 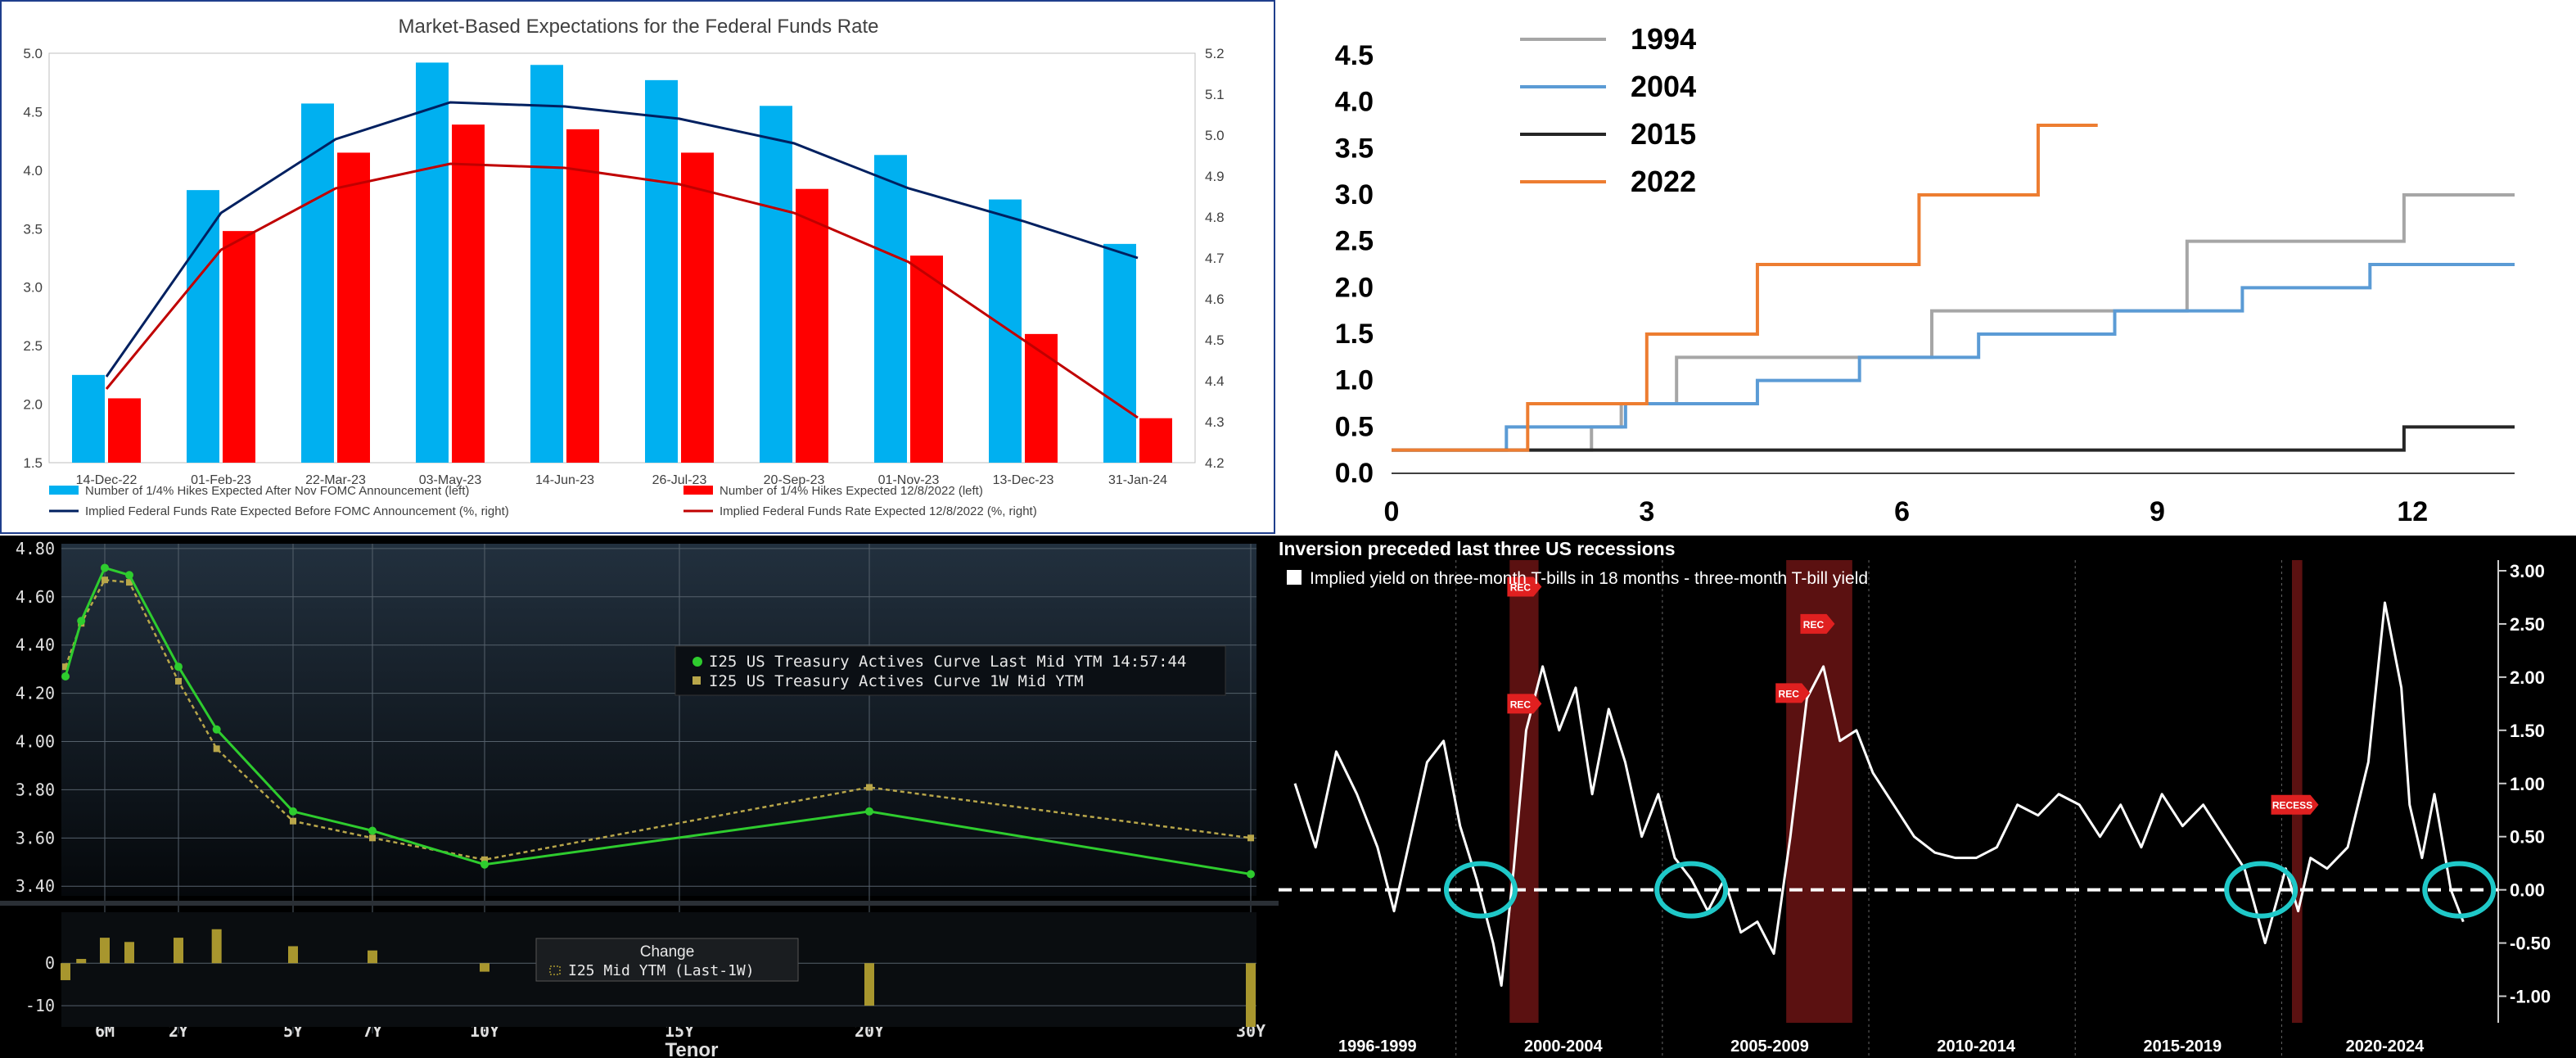 What do you see at coordinates (1377, 1047) in the screenshot?
I see `period-label: 1996-1999` at bounding box center [1377, 1047].